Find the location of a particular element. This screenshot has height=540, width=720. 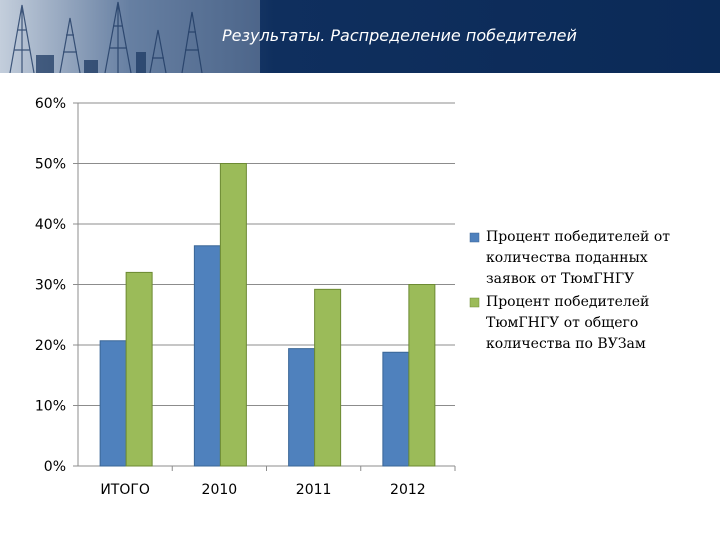

slide-header: Результаты. Распределение победителей is located at coordinates (360, 36).